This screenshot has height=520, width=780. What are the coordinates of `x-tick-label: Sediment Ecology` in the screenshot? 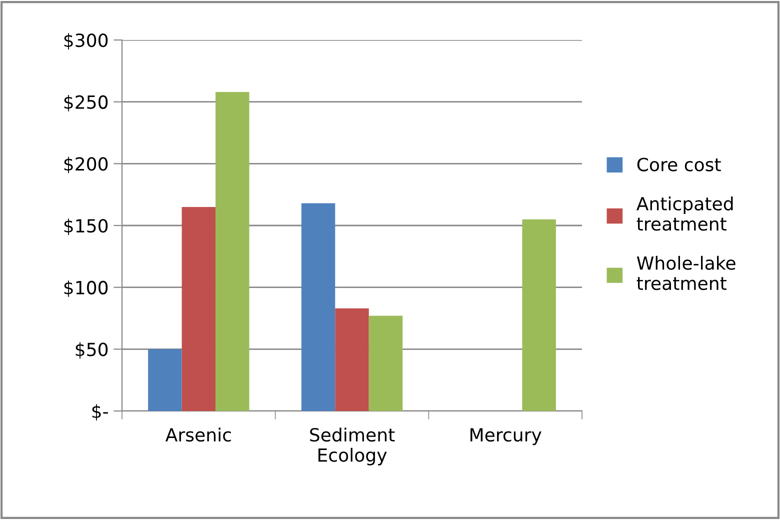 It's located at (352, 447).